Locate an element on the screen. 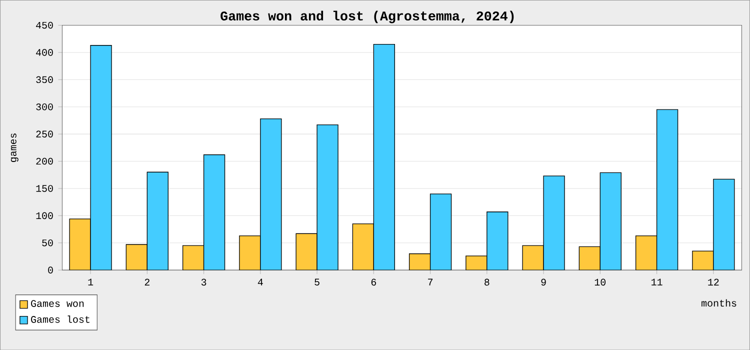 This screenshot has width=750, height=350. y-tick-label: 400 is located at coordinates (44, 52).